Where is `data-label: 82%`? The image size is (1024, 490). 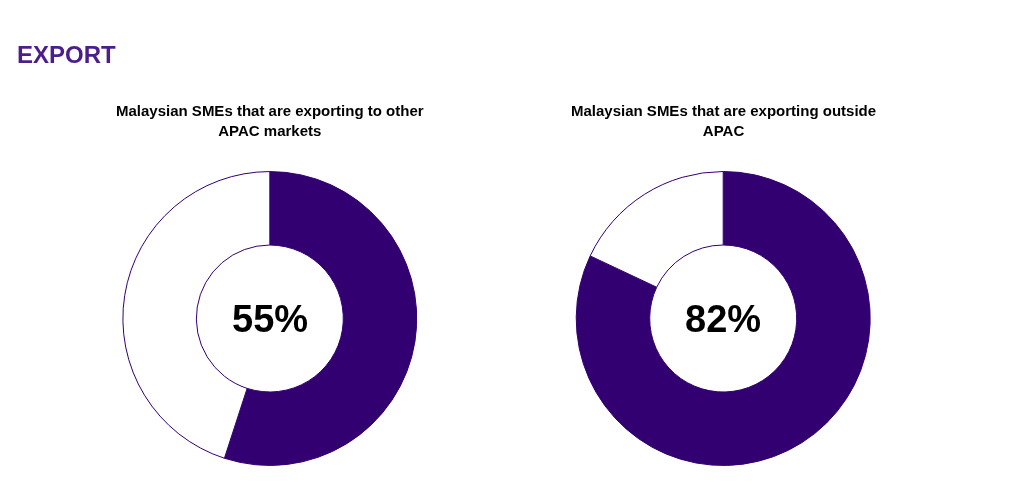
data-label: 82% is located at coordinates (723, 319).